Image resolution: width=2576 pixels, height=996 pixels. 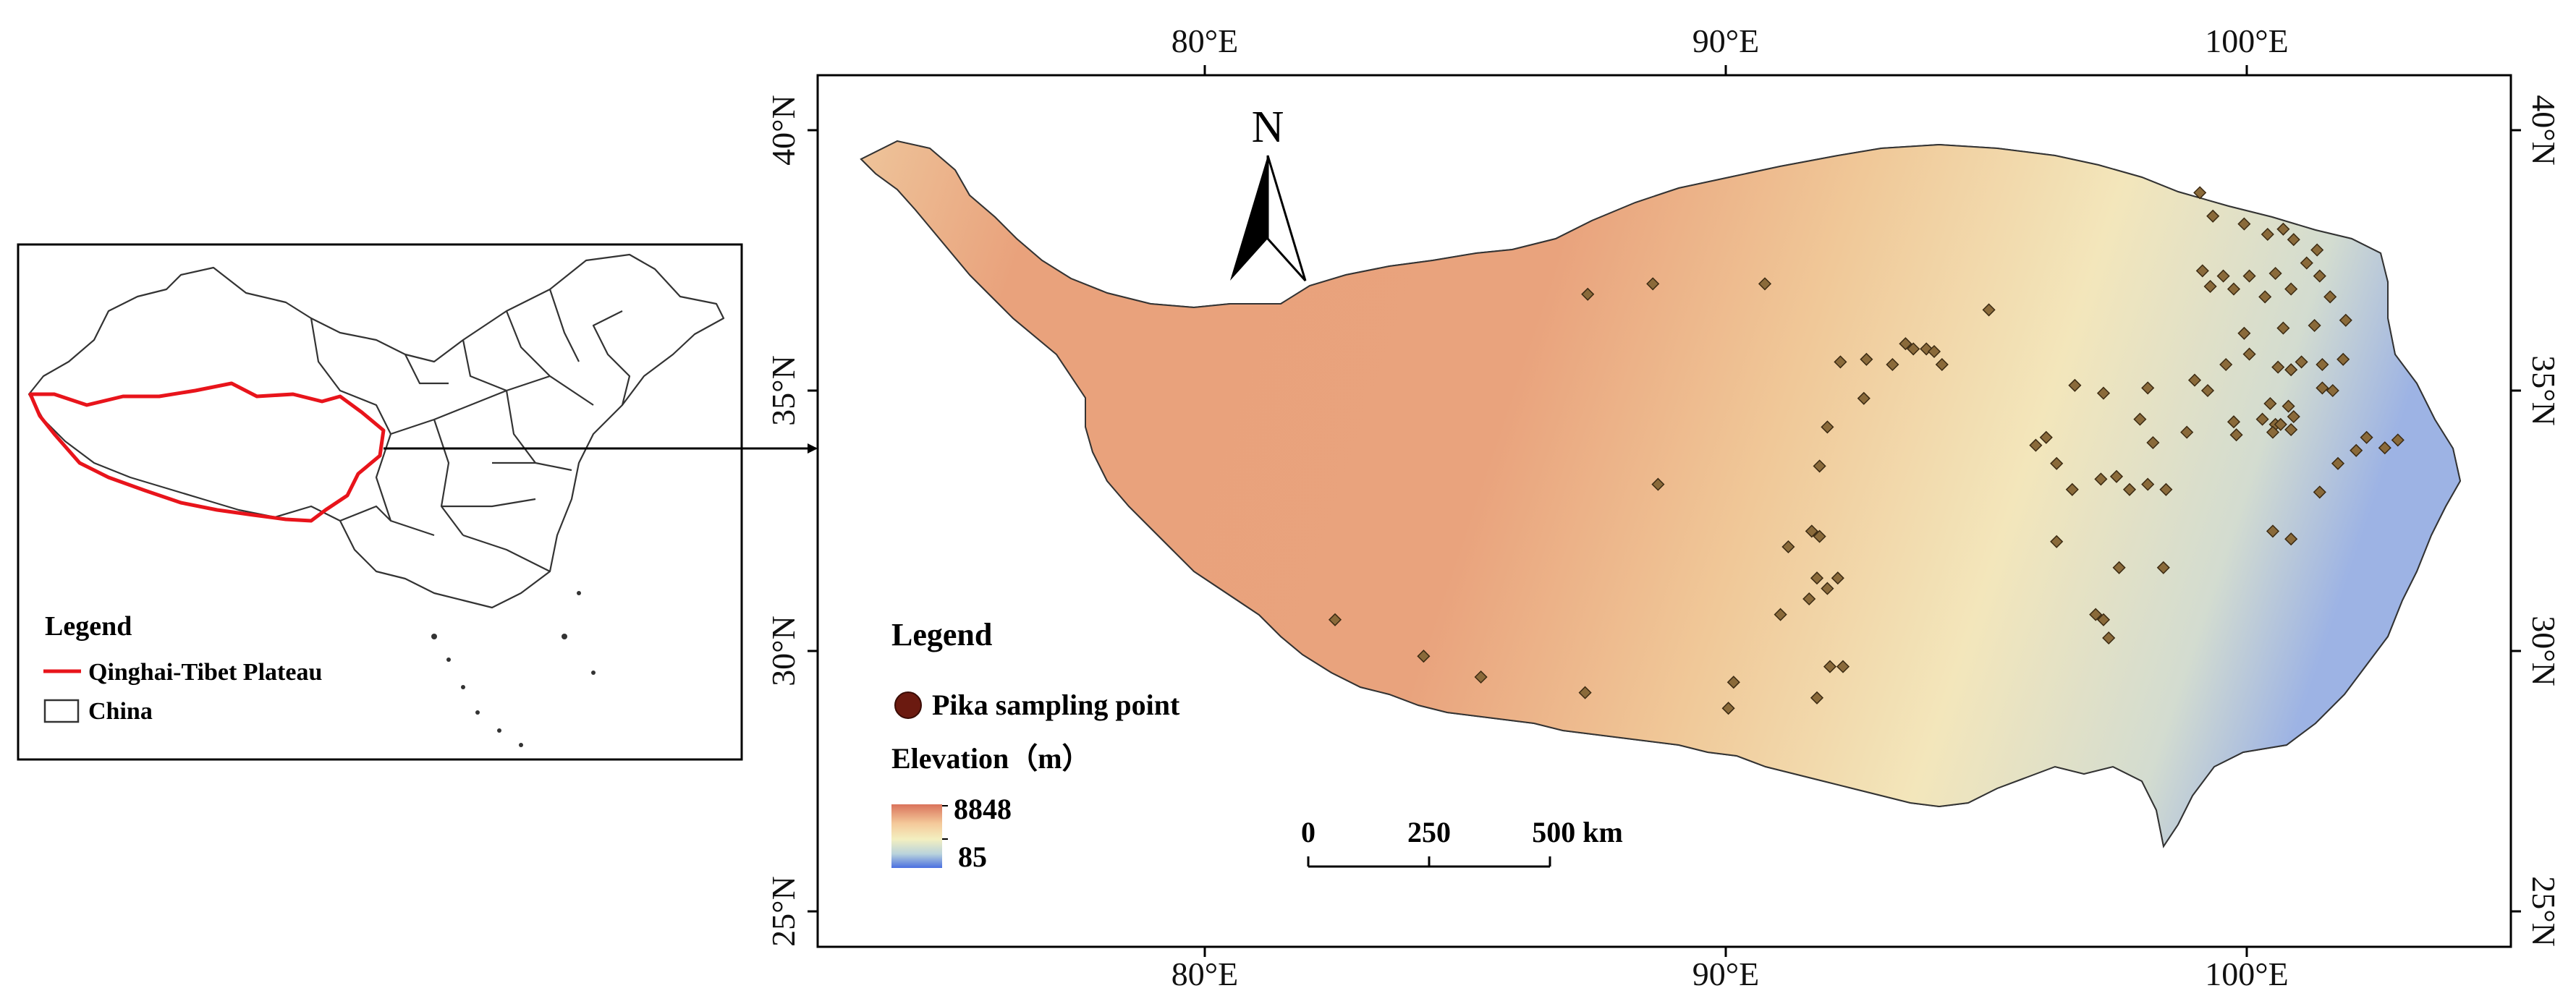 I want to click on top-label-90E: 90°E, so click(x=1726, y=40).